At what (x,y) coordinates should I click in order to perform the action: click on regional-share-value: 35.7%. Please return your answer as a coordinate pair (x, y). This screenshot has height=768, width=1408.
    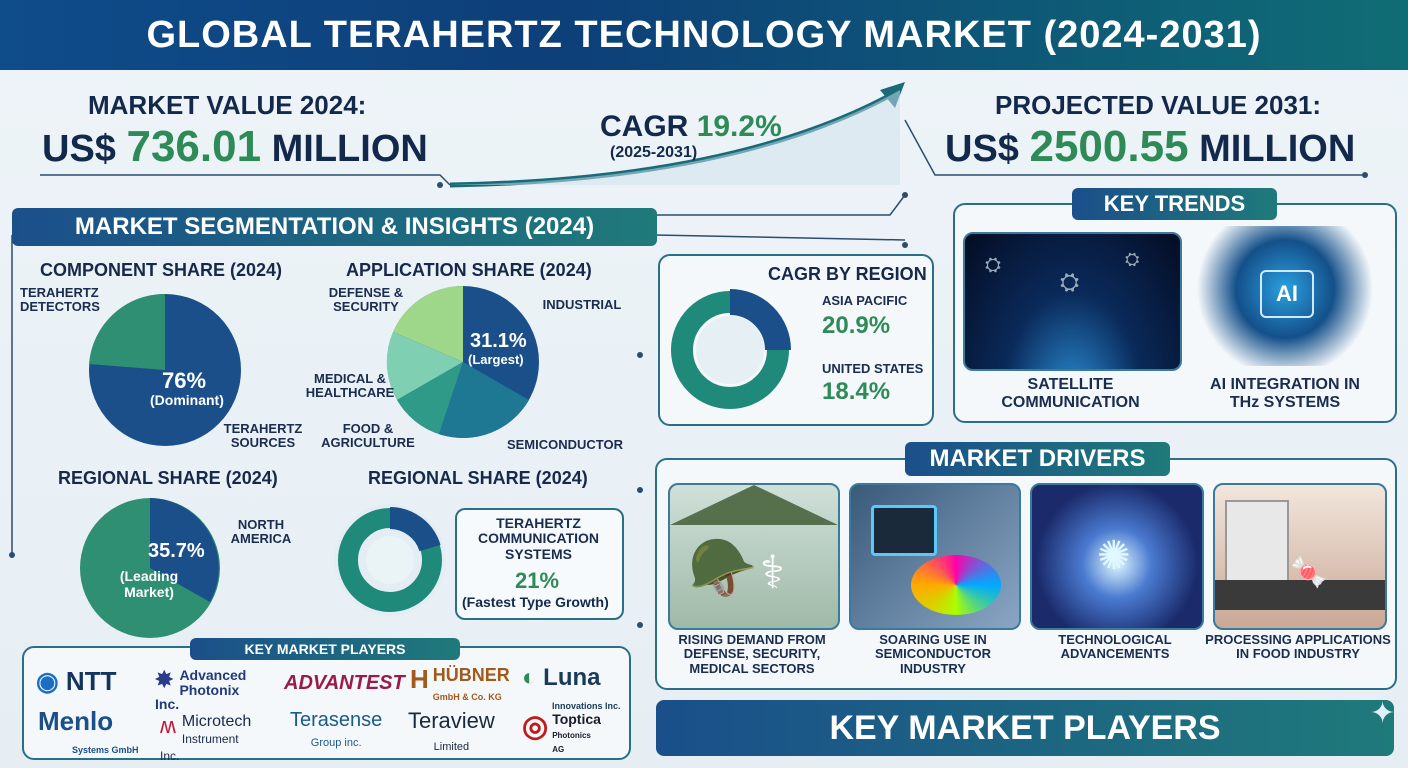
    Looking at the image, I should click on (176, 551).